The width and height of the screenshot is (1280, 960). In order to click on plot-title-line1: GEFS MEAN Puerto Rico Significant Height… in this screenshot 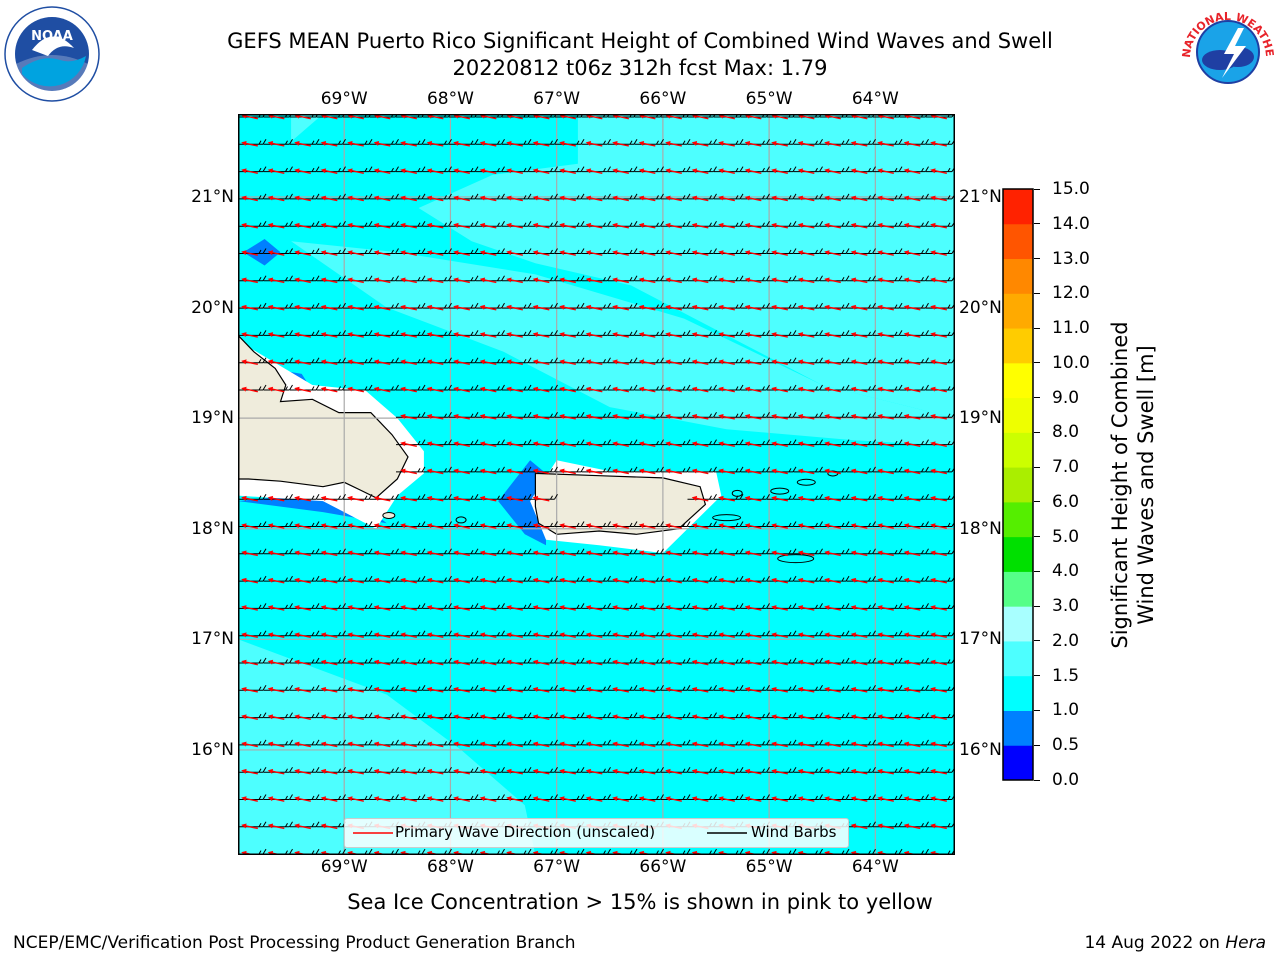, I will do `click(640, 41)`.